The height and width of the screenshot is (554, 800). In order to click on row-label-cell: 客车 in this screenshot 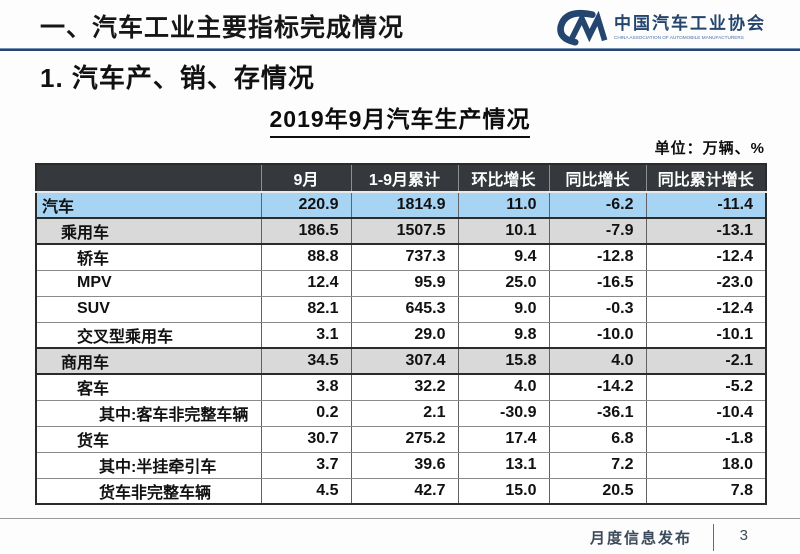, I will do `click(148, 387)`.